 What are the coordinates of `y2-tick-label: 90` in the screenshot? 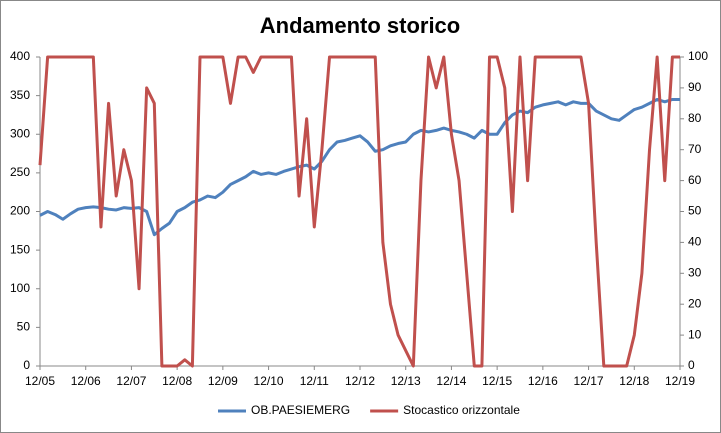 It's located at (695, 87).